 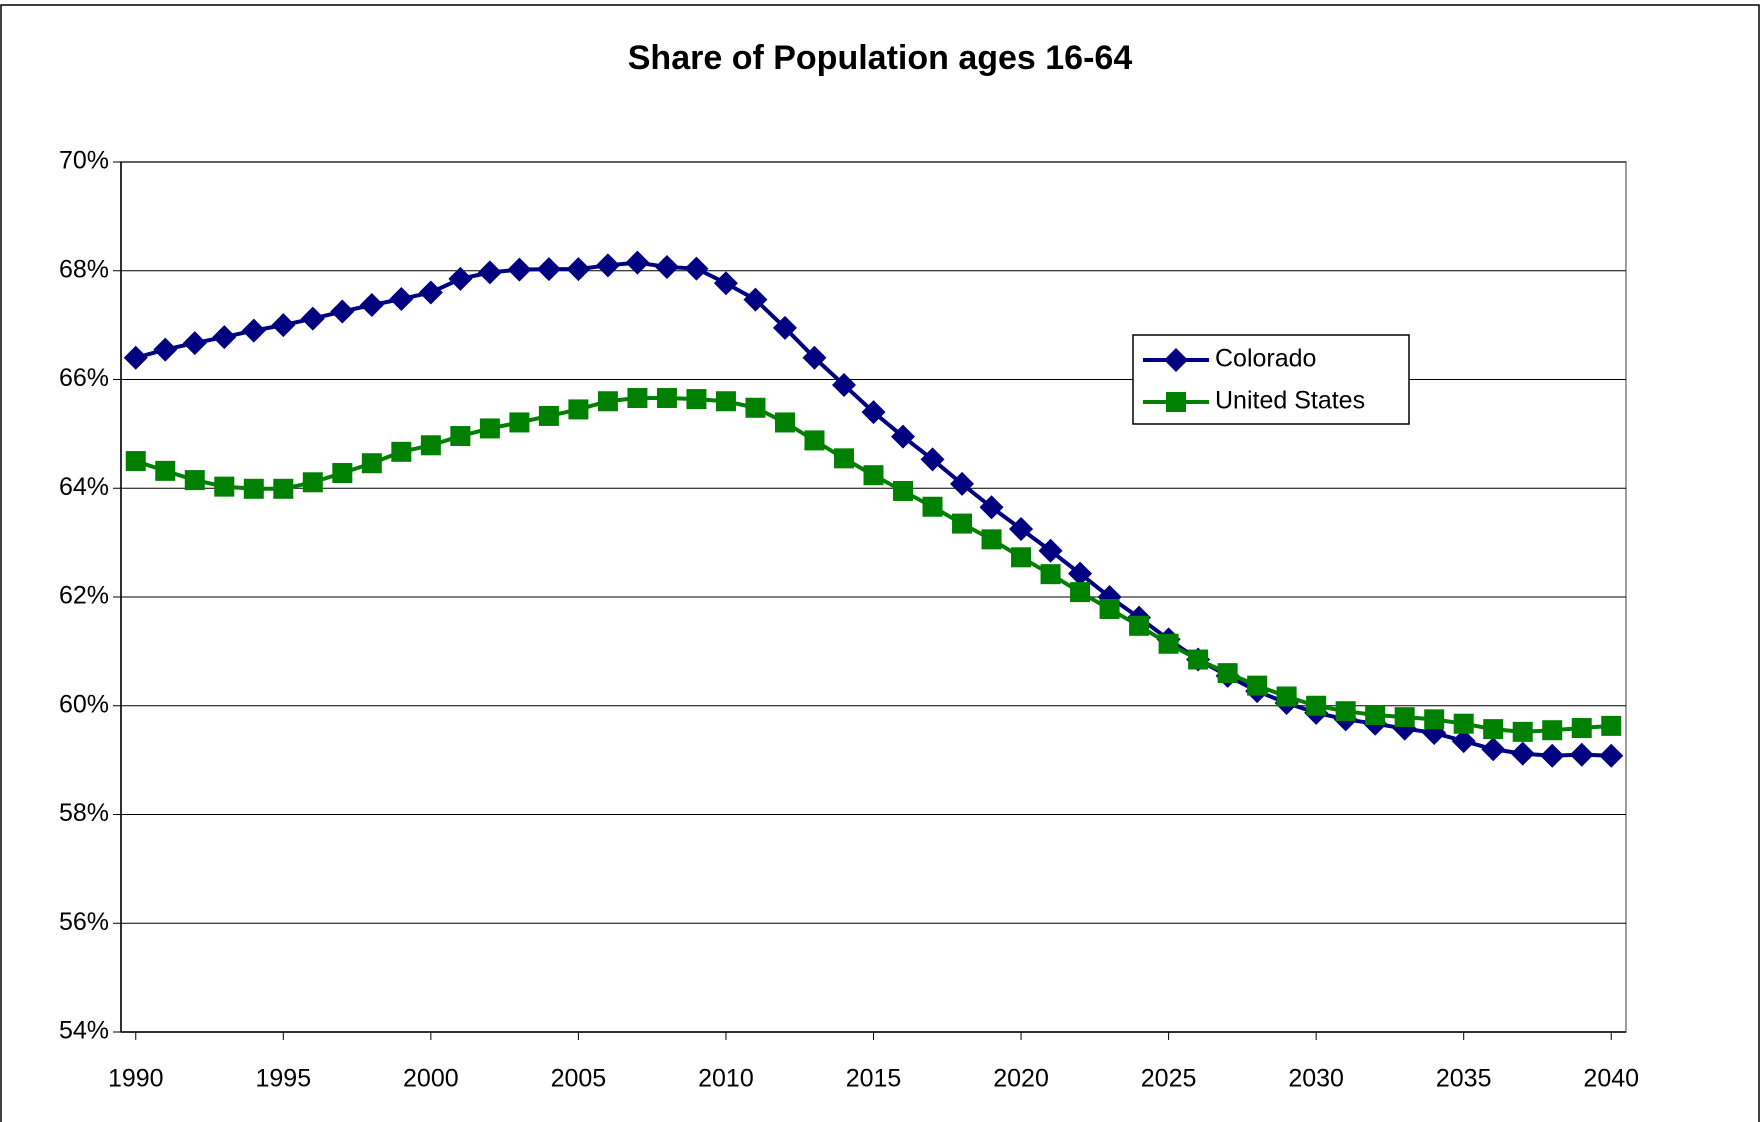 What do you see at coordinates (1290, 401) in the screenshot?
I see `legend-label: United States` at bounding box center [1290, 401].